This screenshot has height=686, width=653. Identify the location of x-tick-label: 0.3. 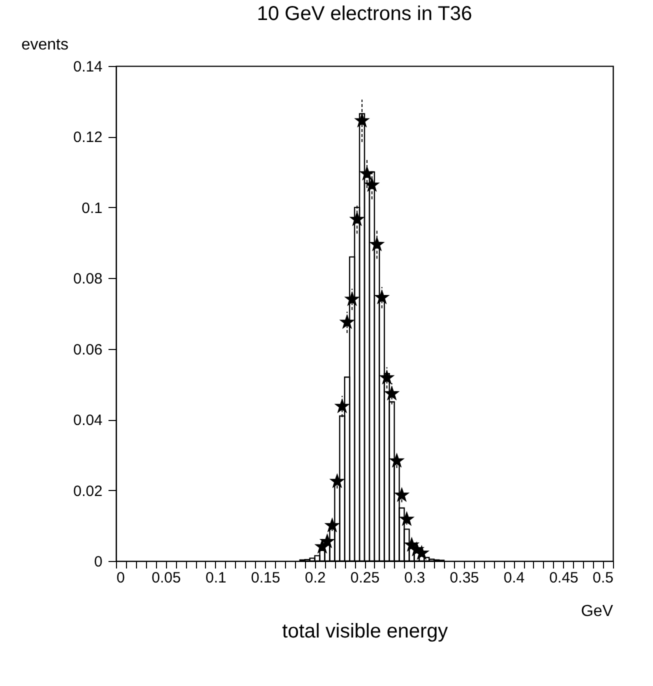
(415, 578).